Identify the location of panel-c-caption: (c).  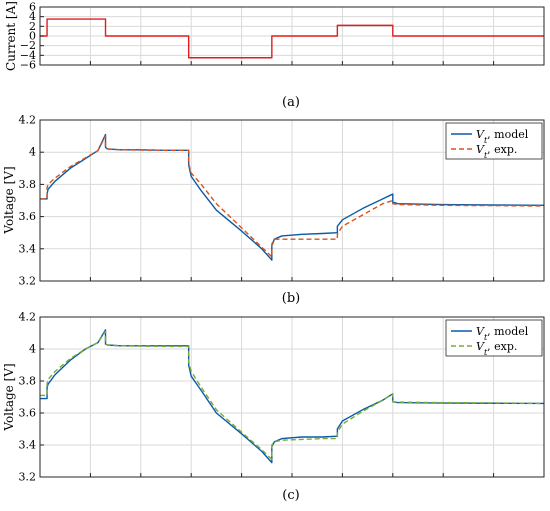
(290, 495).